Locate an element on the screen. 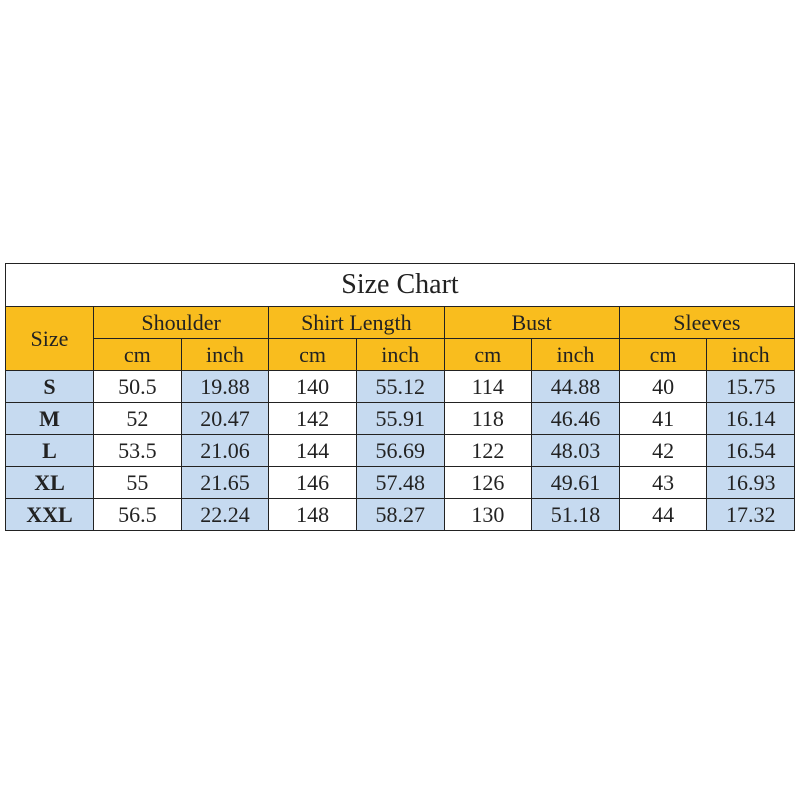 The width and height of the screenshot is (800, 800). measurement: 126 is located at coordinates (488, 482).